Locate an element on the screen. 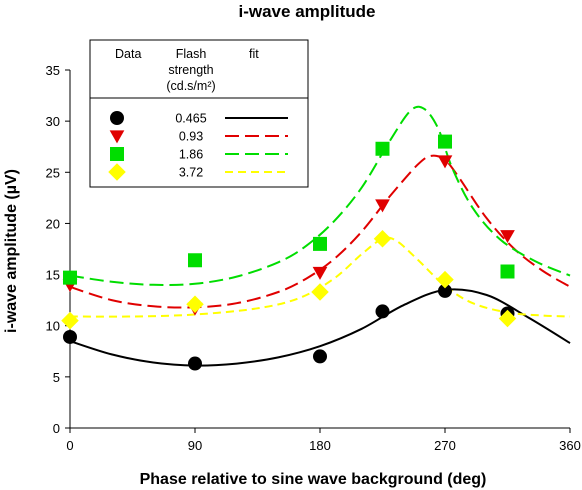 This screenshot has height=490, width=582. fit-curve-3.72 is located at coordinates (320, 277).